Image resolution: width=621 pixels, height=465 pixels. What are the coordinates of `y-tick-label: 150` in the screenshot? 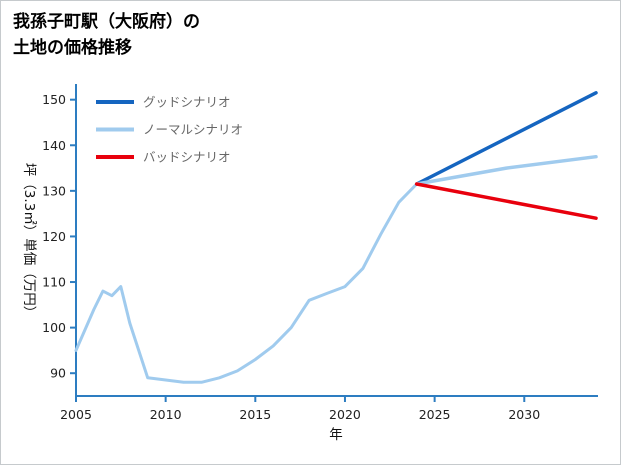 It's located at (54, 99).